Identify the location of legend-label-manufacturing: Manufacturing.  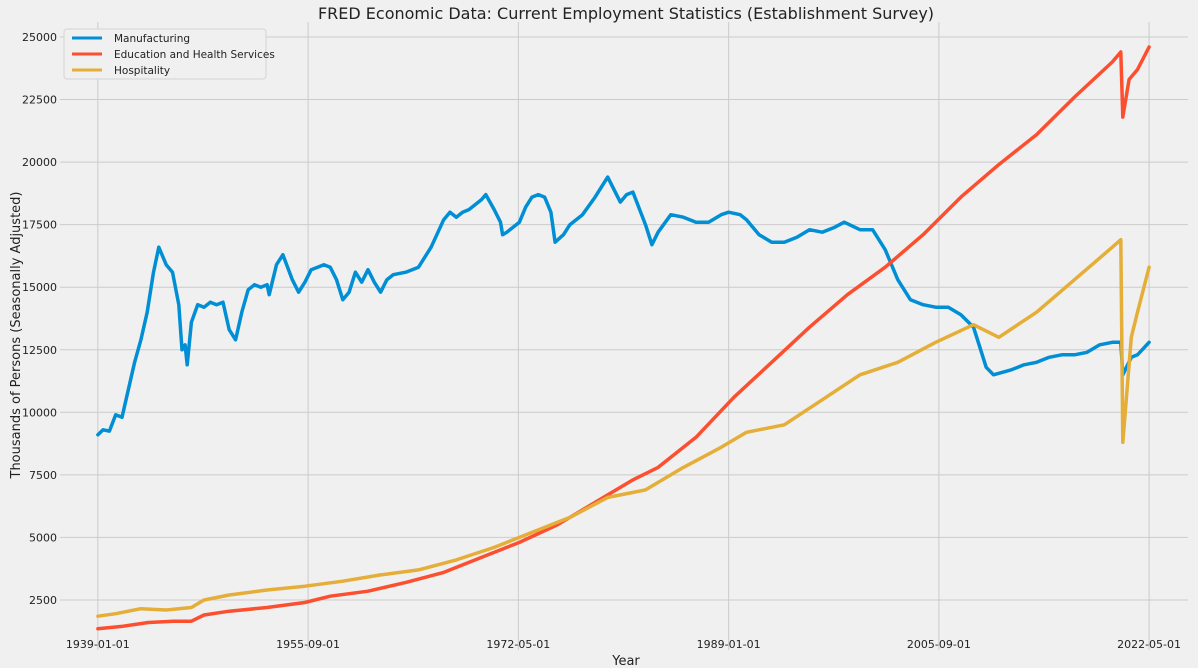
(152, 39).